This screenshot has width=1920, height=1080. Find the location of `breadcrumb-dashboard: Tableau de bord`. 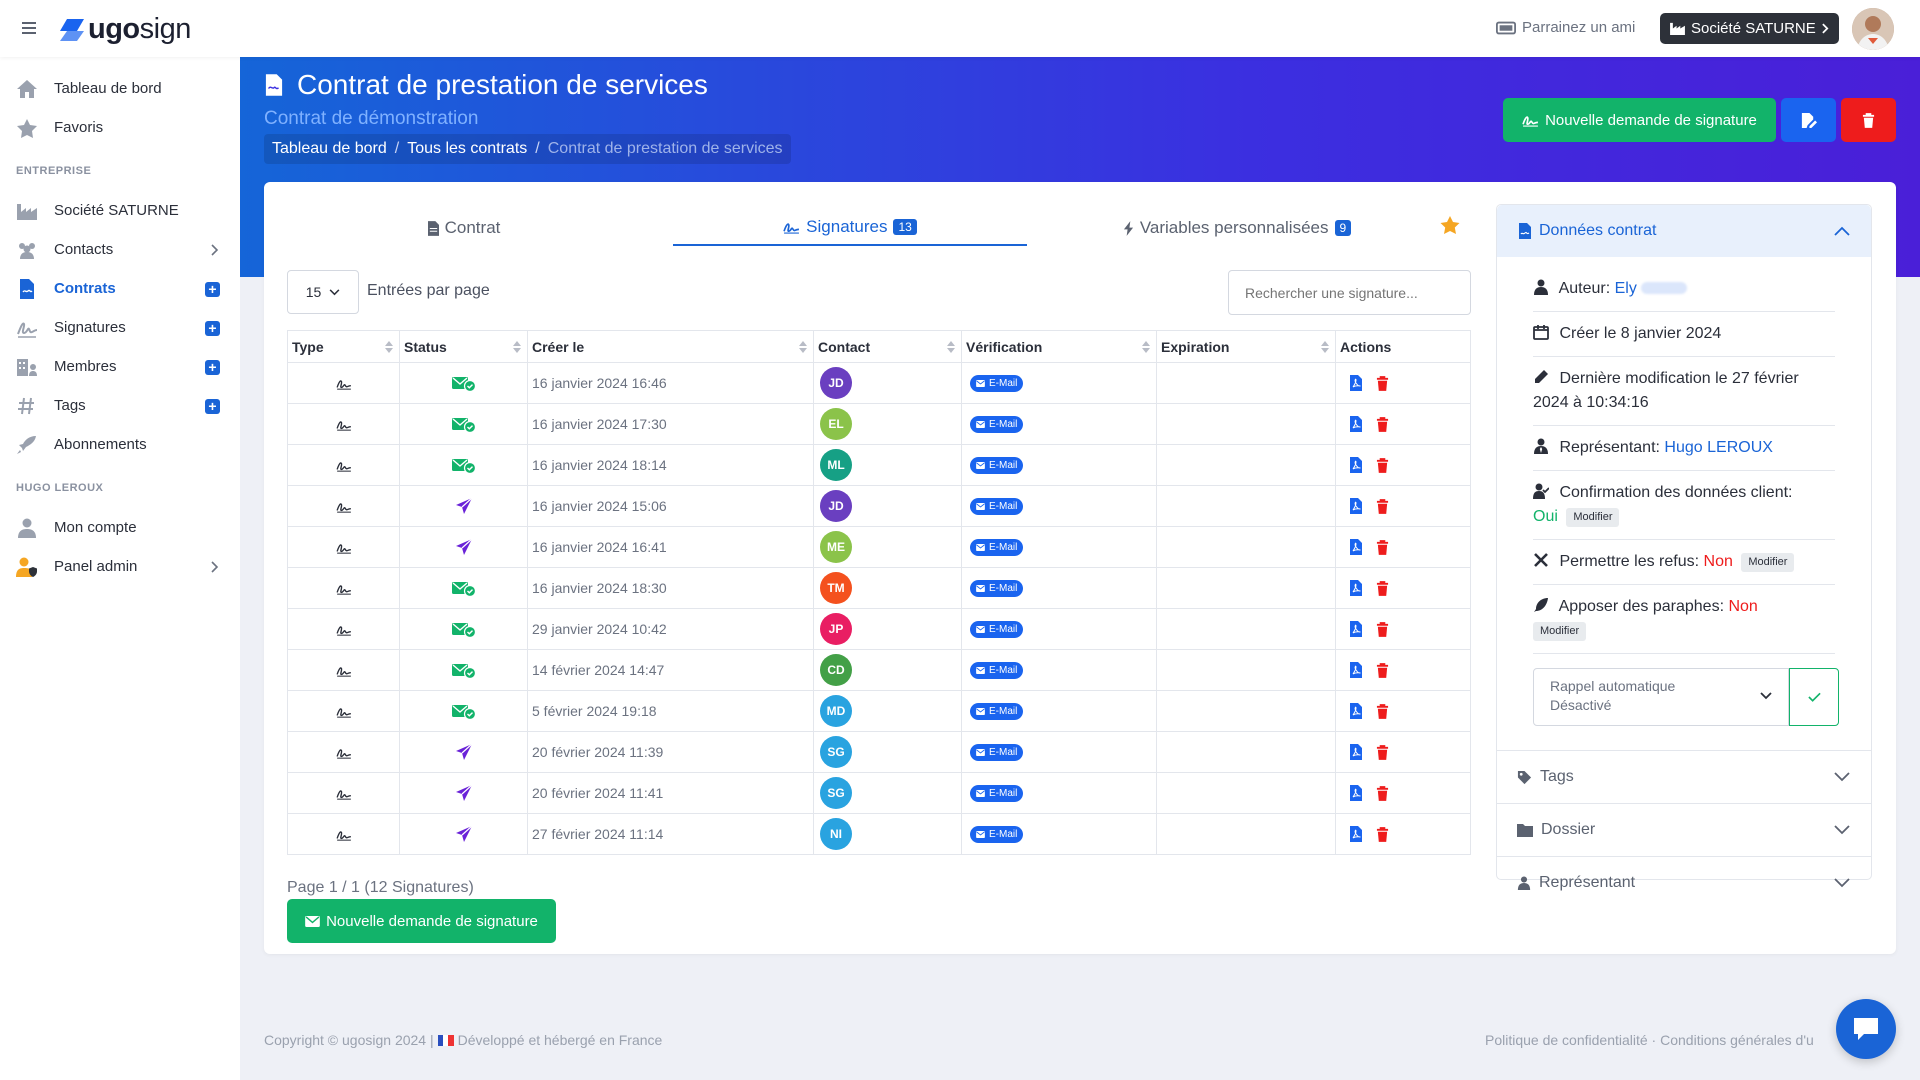

breadcrumb-dashboard: Tableau de bord is located at coordinates (329, 148).